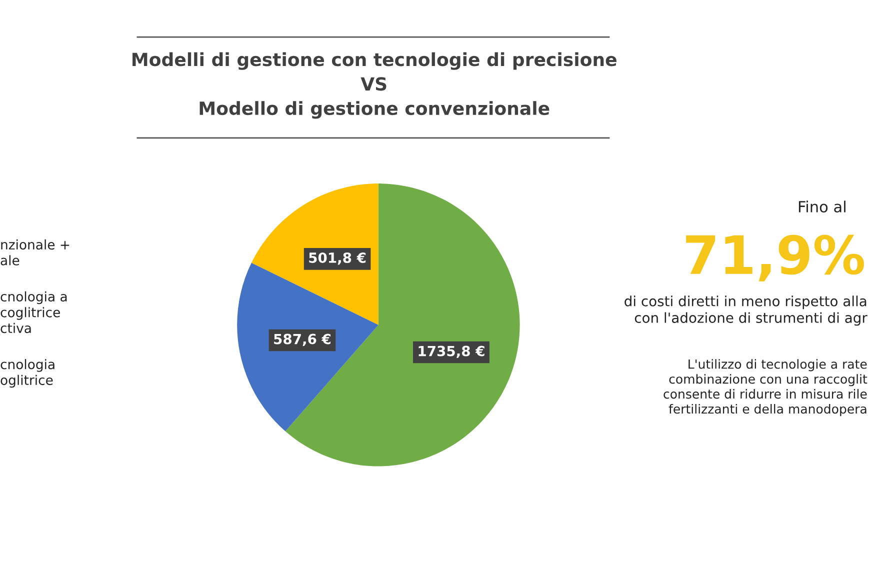 This screenshot has height=570, width=870. What do you see at coordinates (27, 373) in the screenshot?
I see `text: cnologia oglitrice` at bounding box center [27, 373].